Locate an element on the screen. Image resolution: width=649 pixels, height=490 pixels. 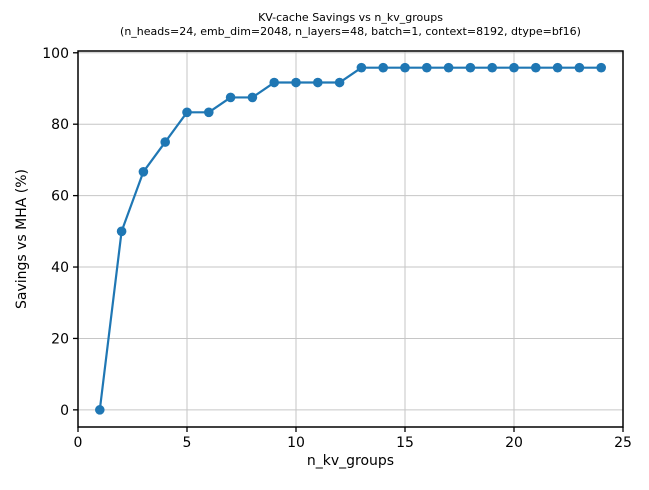
x-axis-label: n_kv_groups is located at coordinates (350, 461).